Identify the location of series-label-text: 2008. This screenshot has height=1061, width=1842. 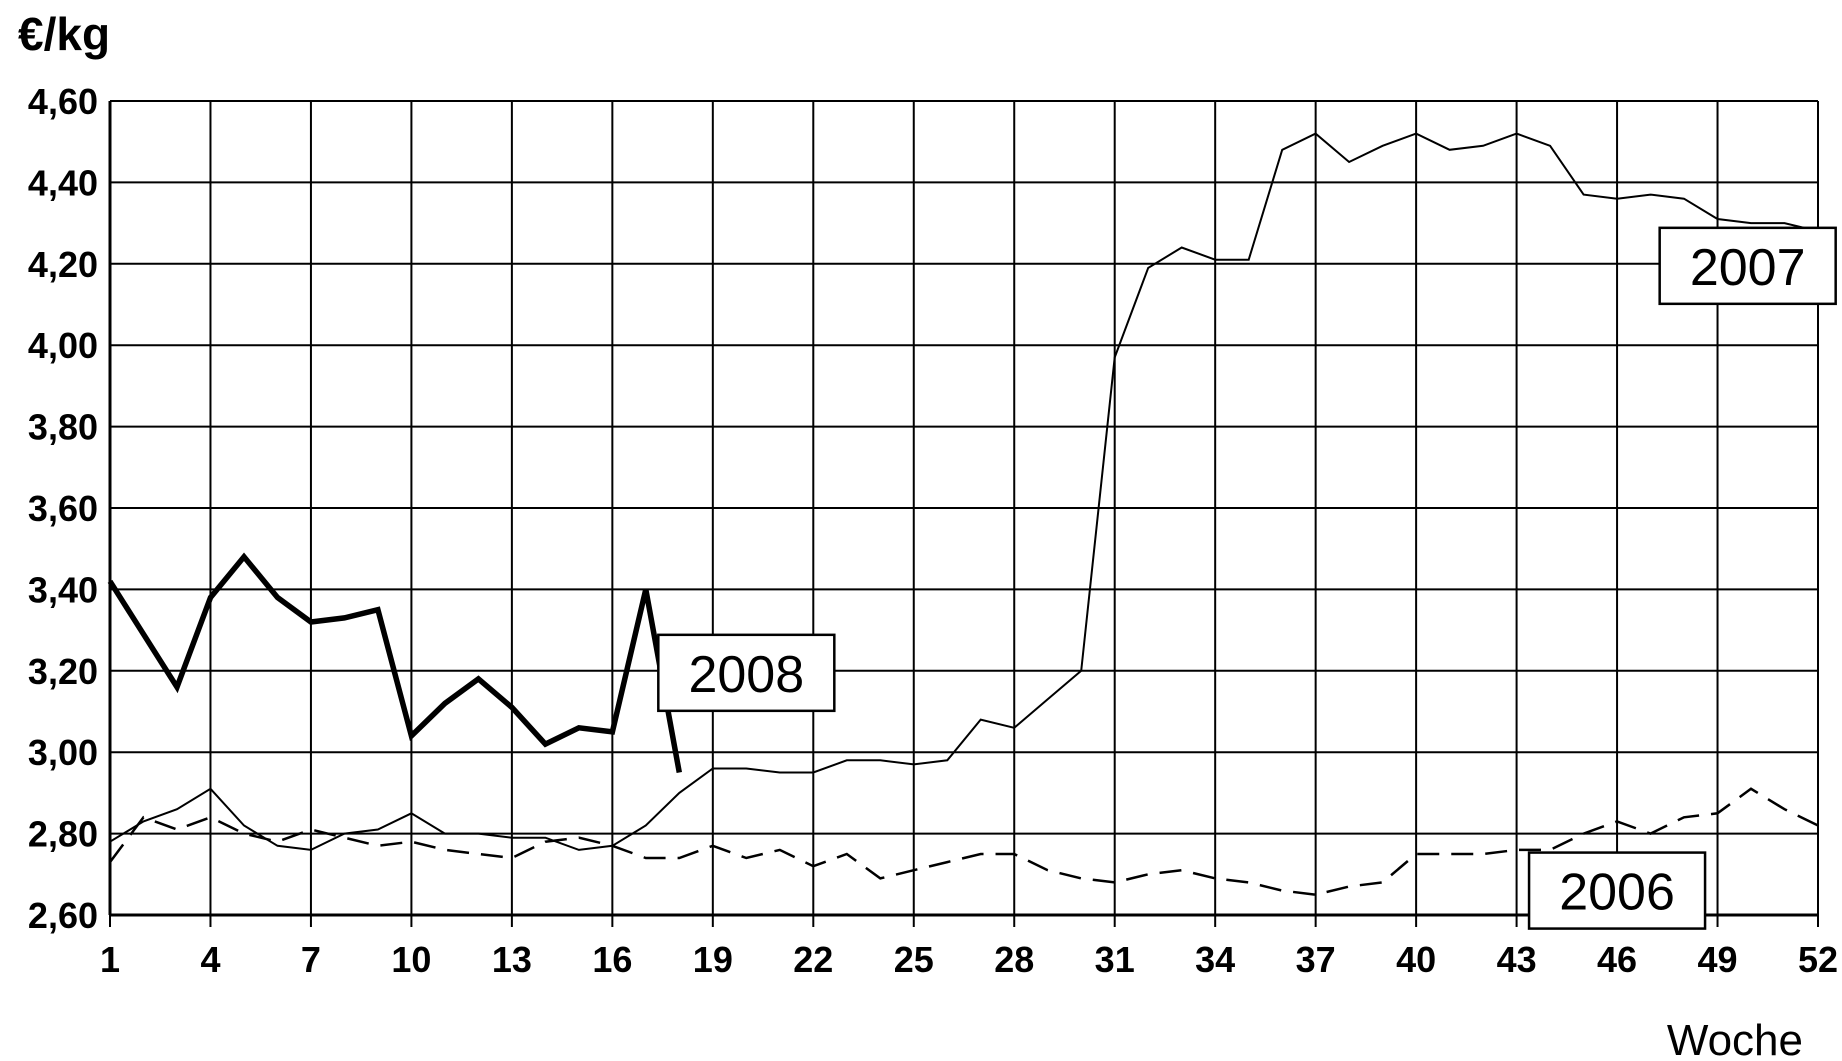
(746, 675).